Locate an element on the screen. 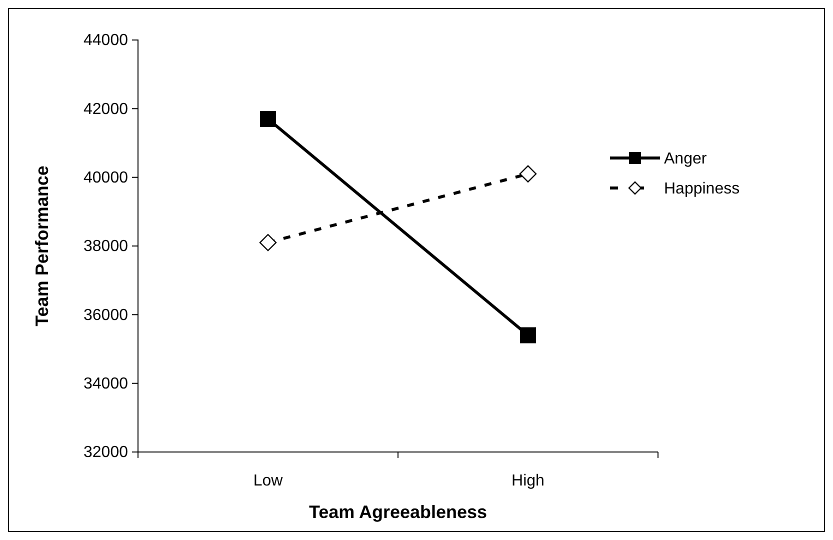 This screenshot has height=540, width=833. x-tick-label: High is located at coordinates (528, 481).